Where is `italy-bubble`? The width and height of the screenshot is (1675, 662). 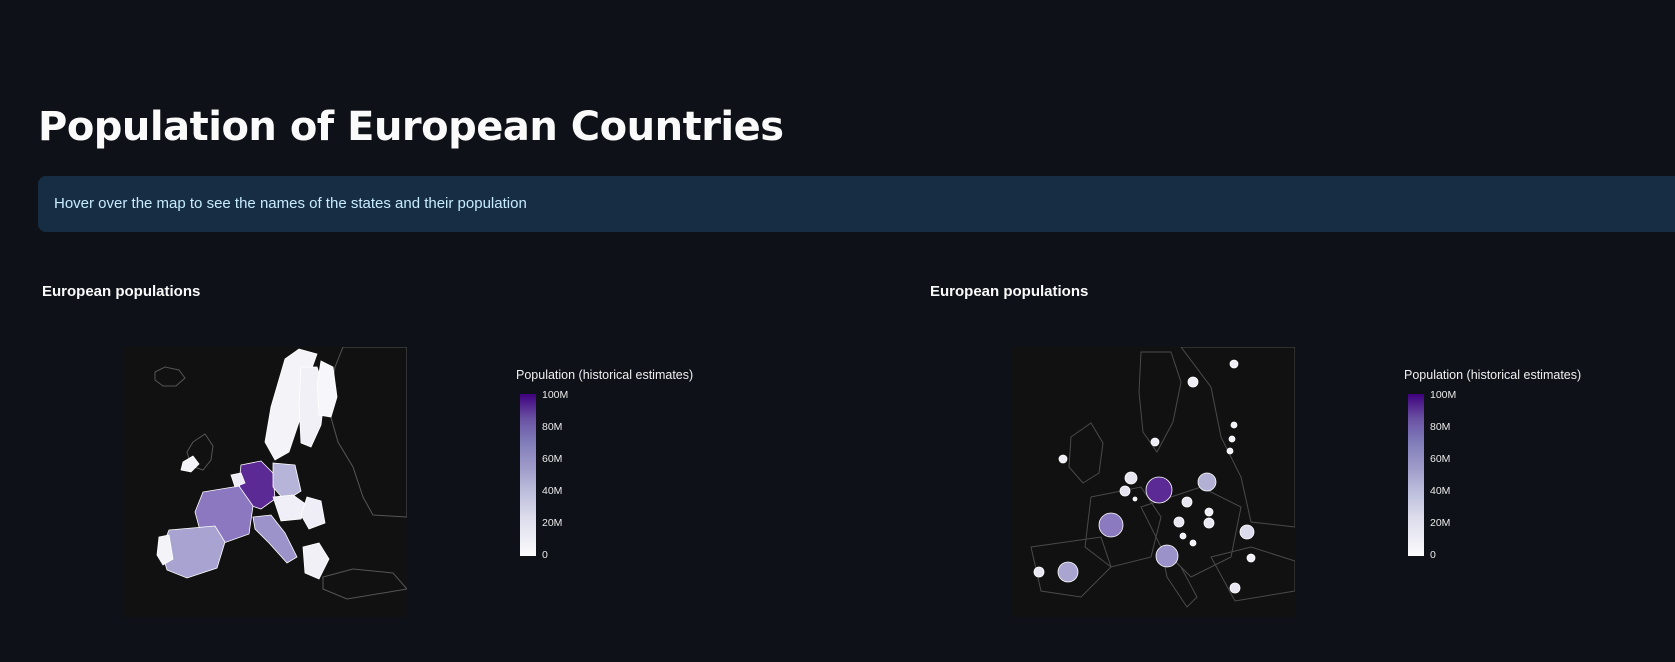
italy-bubble is located at coordinates (1167, 556).